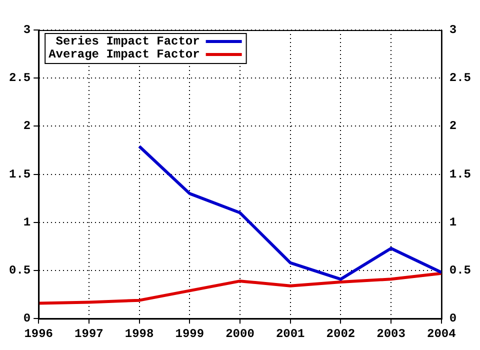 This screenshot has width=480, height=350. I want to click on x-tick-label: 1996, so click(39, 333).